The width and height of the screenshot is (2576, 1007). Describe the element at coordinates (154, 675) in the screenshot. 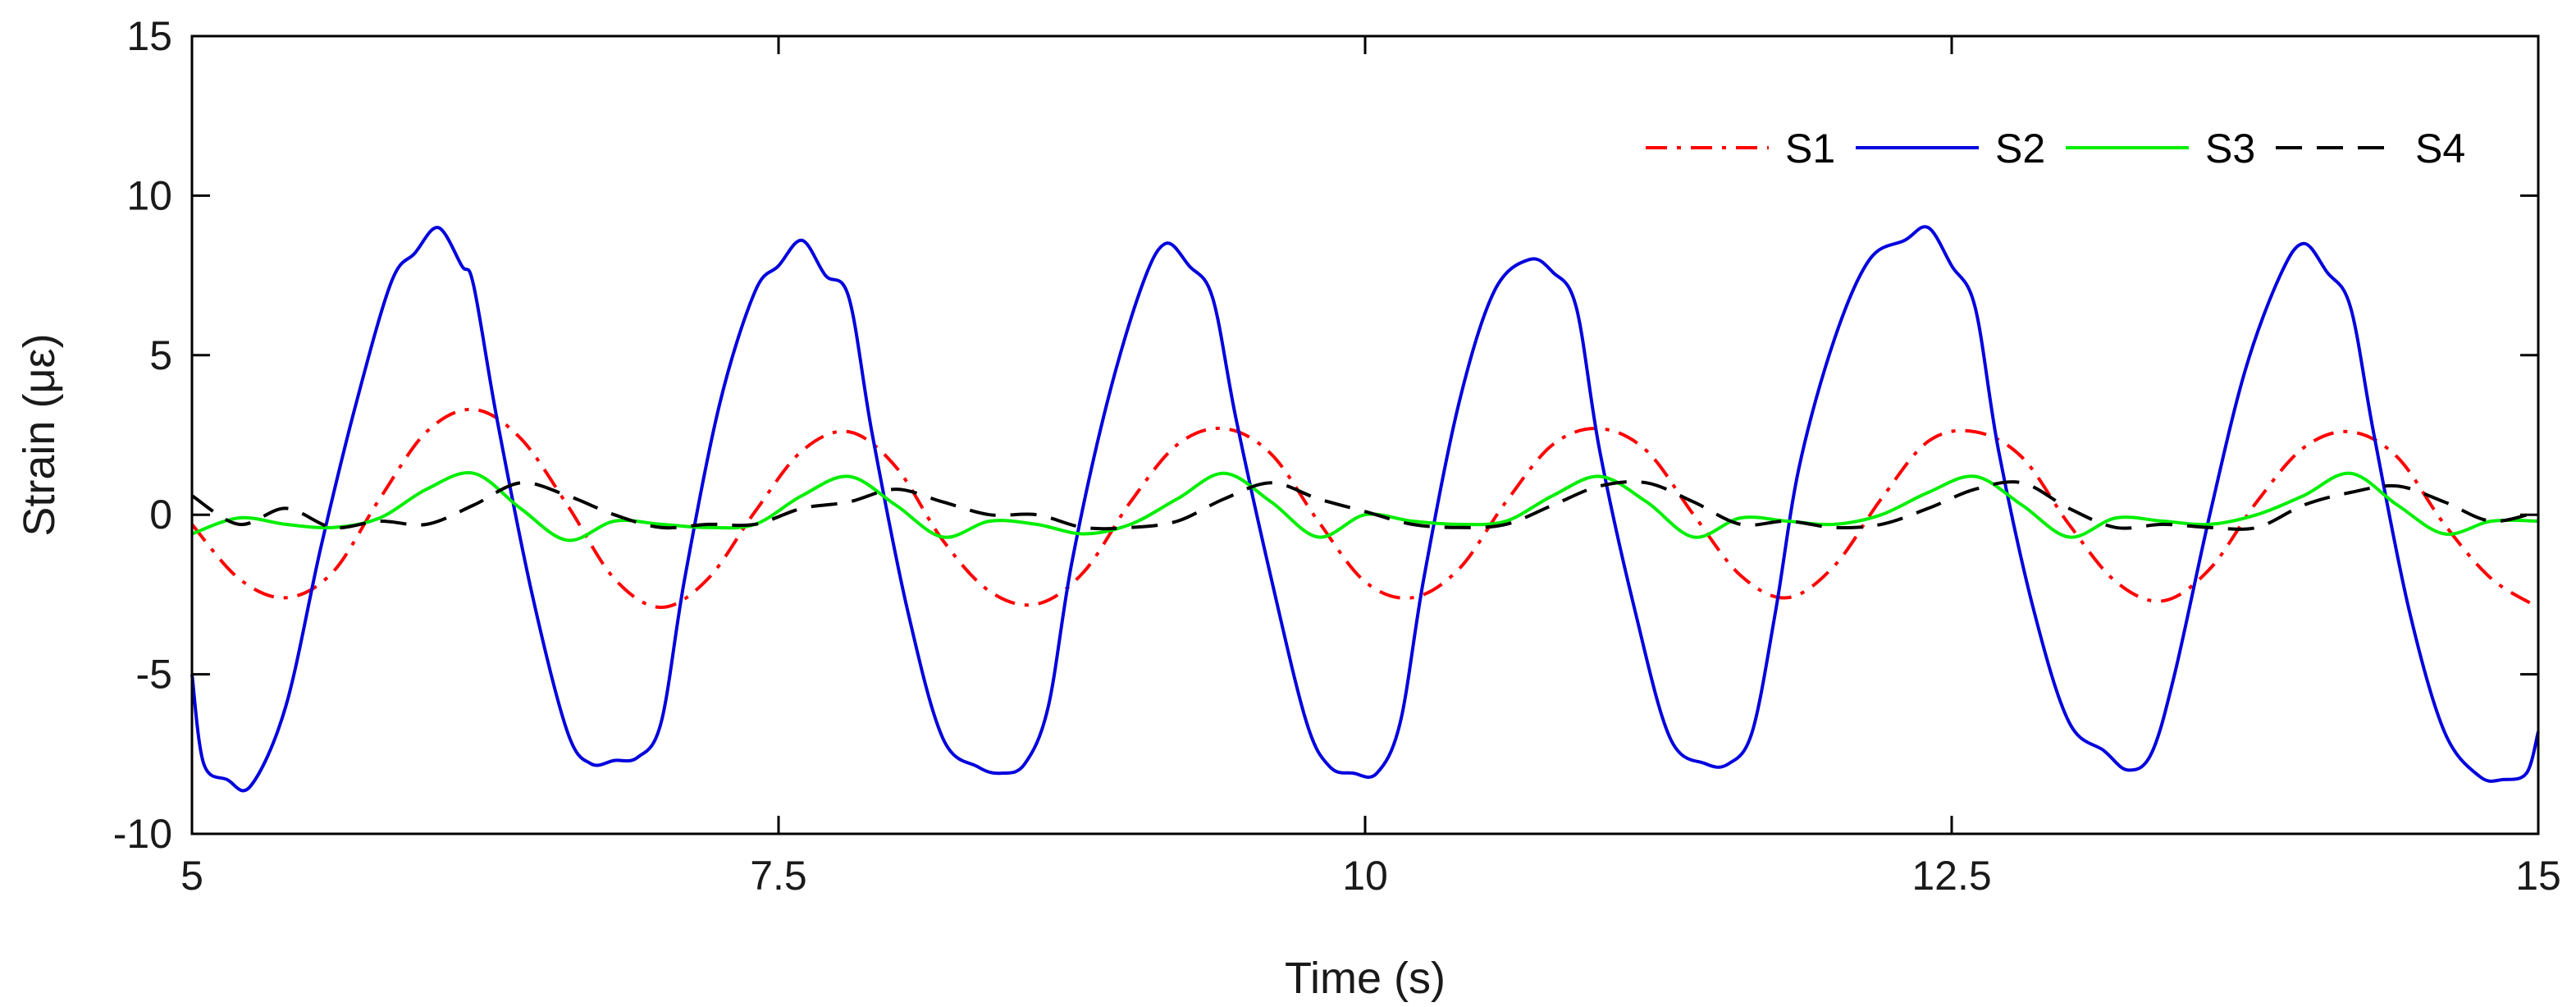

I see `y-tick-label: -5` at that location.